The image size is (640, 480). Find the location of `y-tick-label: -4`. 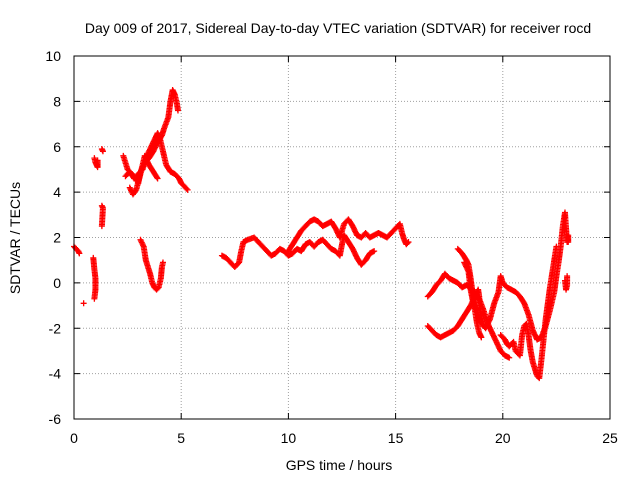

y-tick-label: -4 is located at coordinates (55, 374).